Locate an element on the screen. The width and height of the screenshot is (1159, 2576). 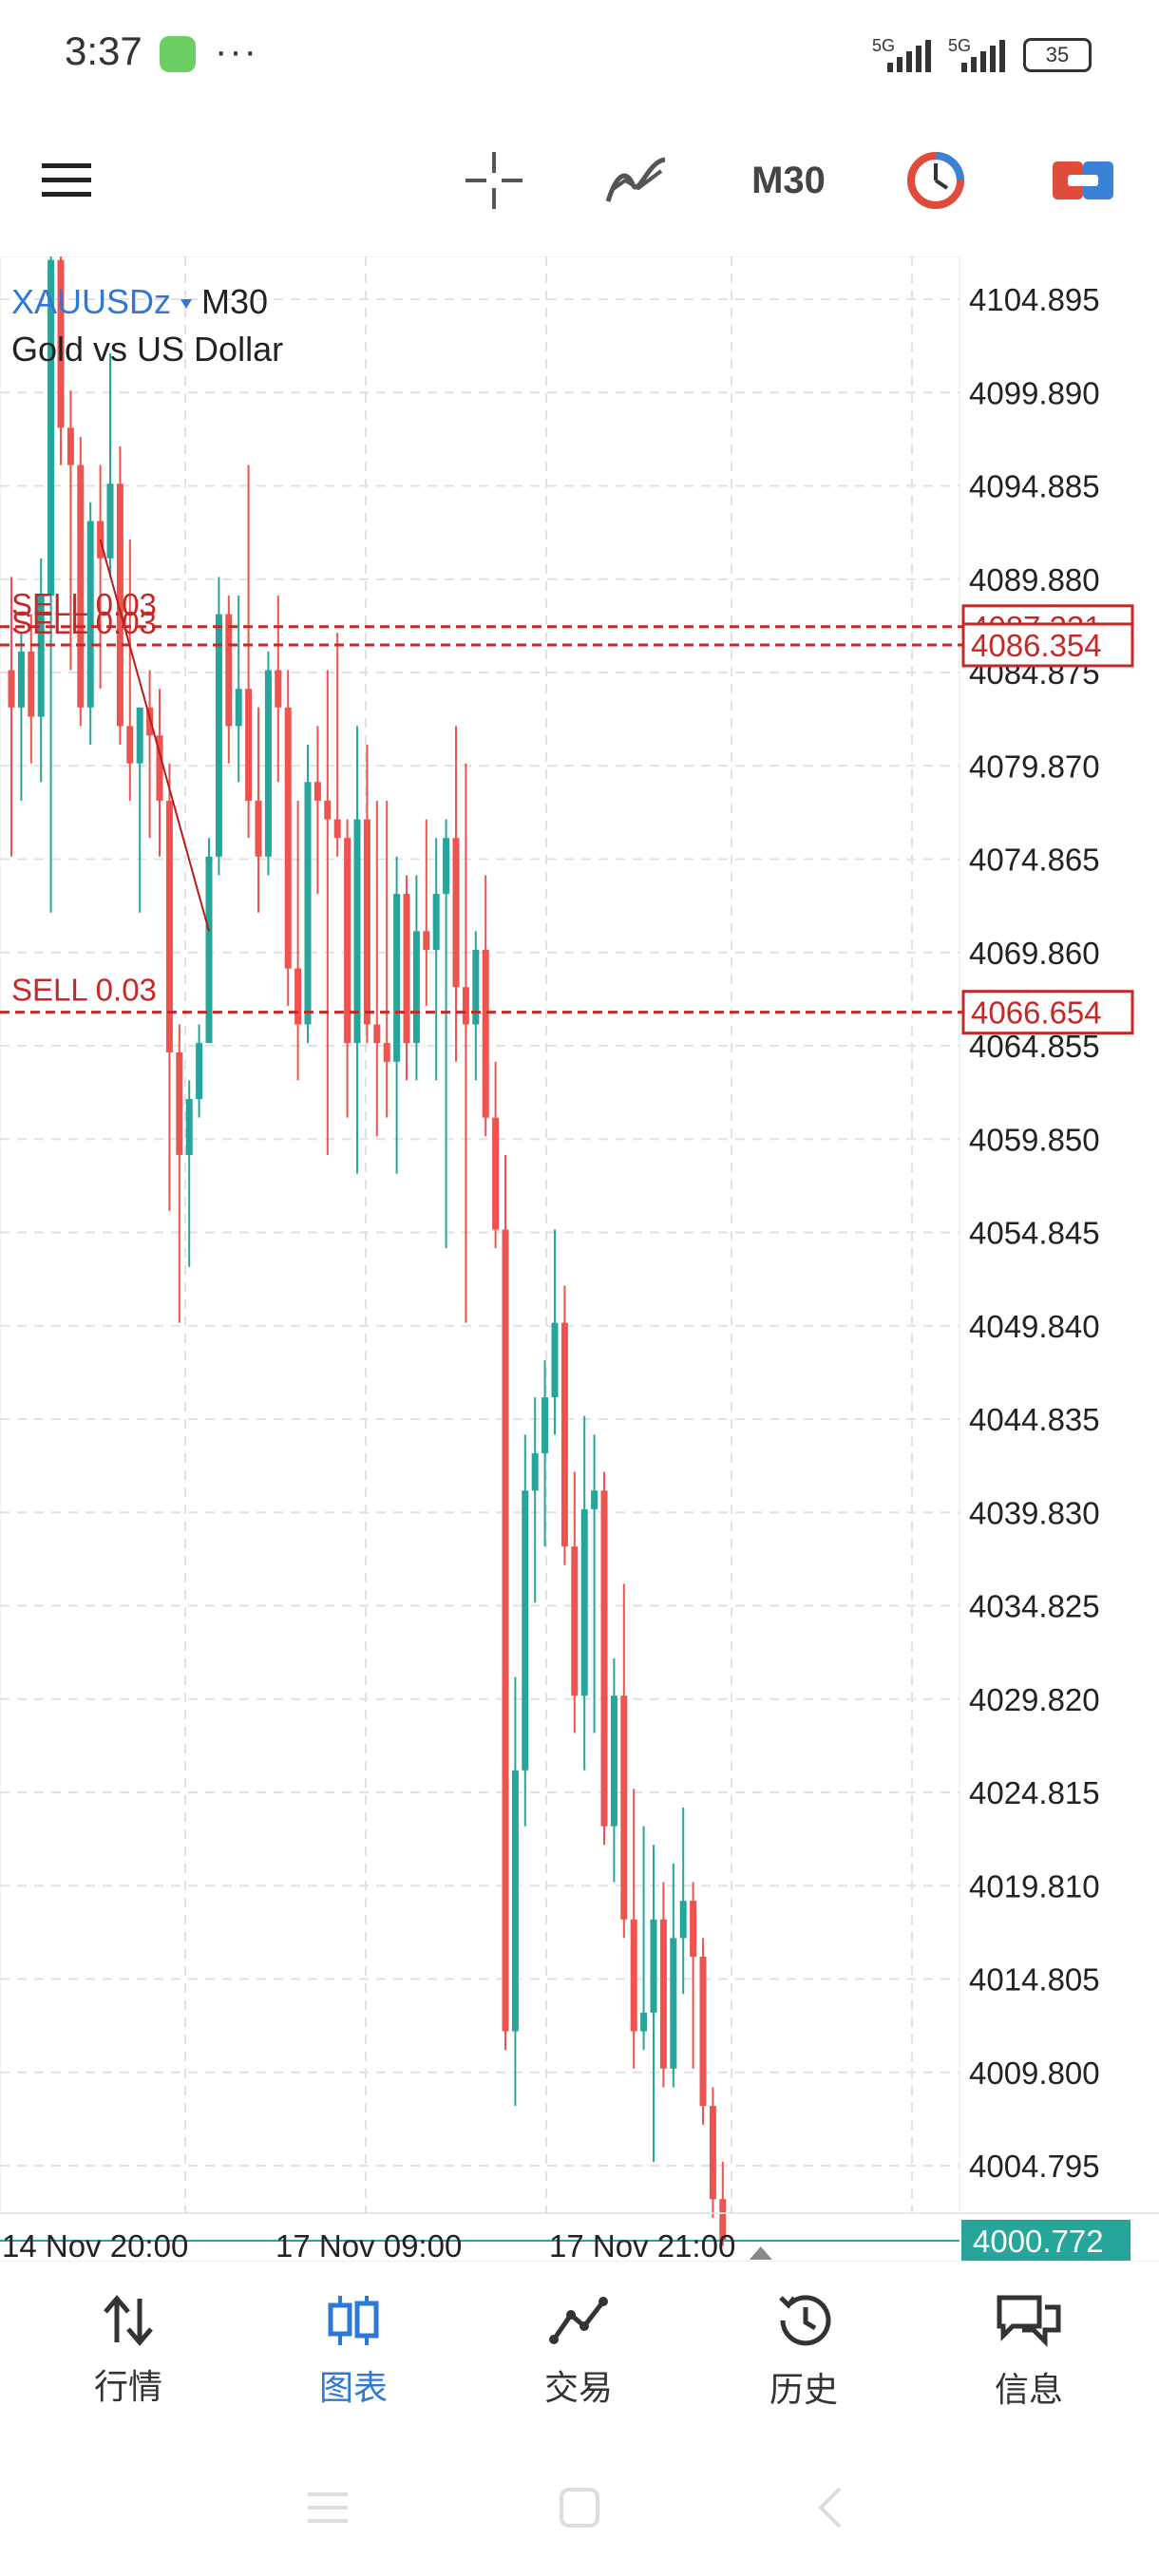
nav-trade: 交易 is located at coordinates (579, 2352).